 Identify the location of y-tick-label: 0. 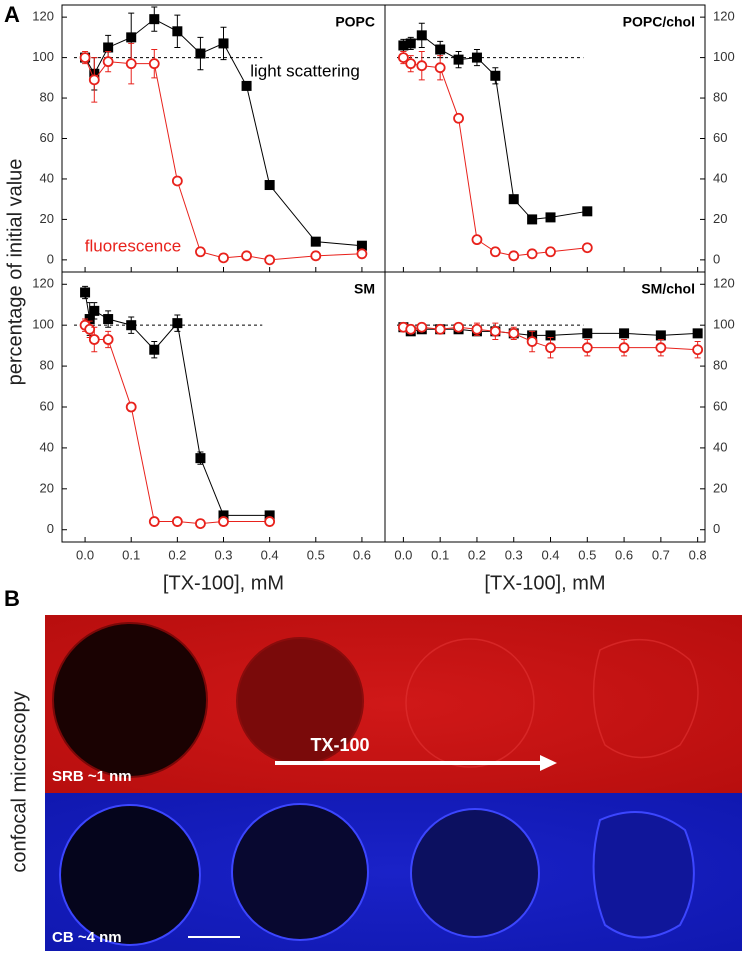
(716, 528).